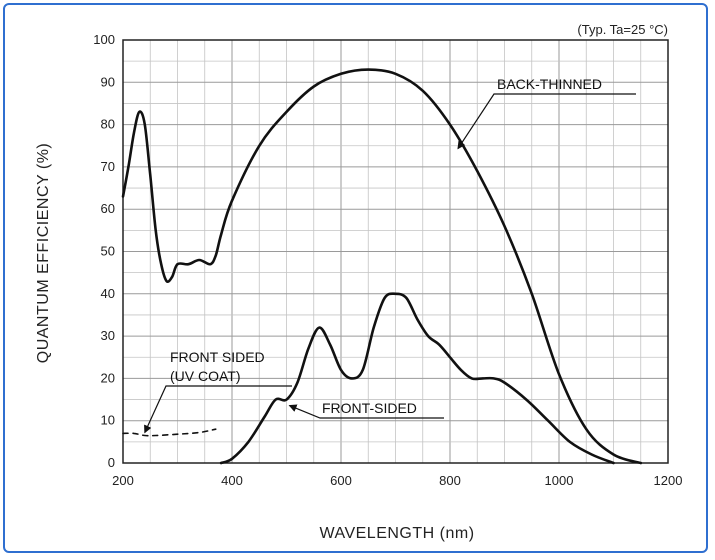  I want to click on x-tick-label: 200, so click(123, 480).